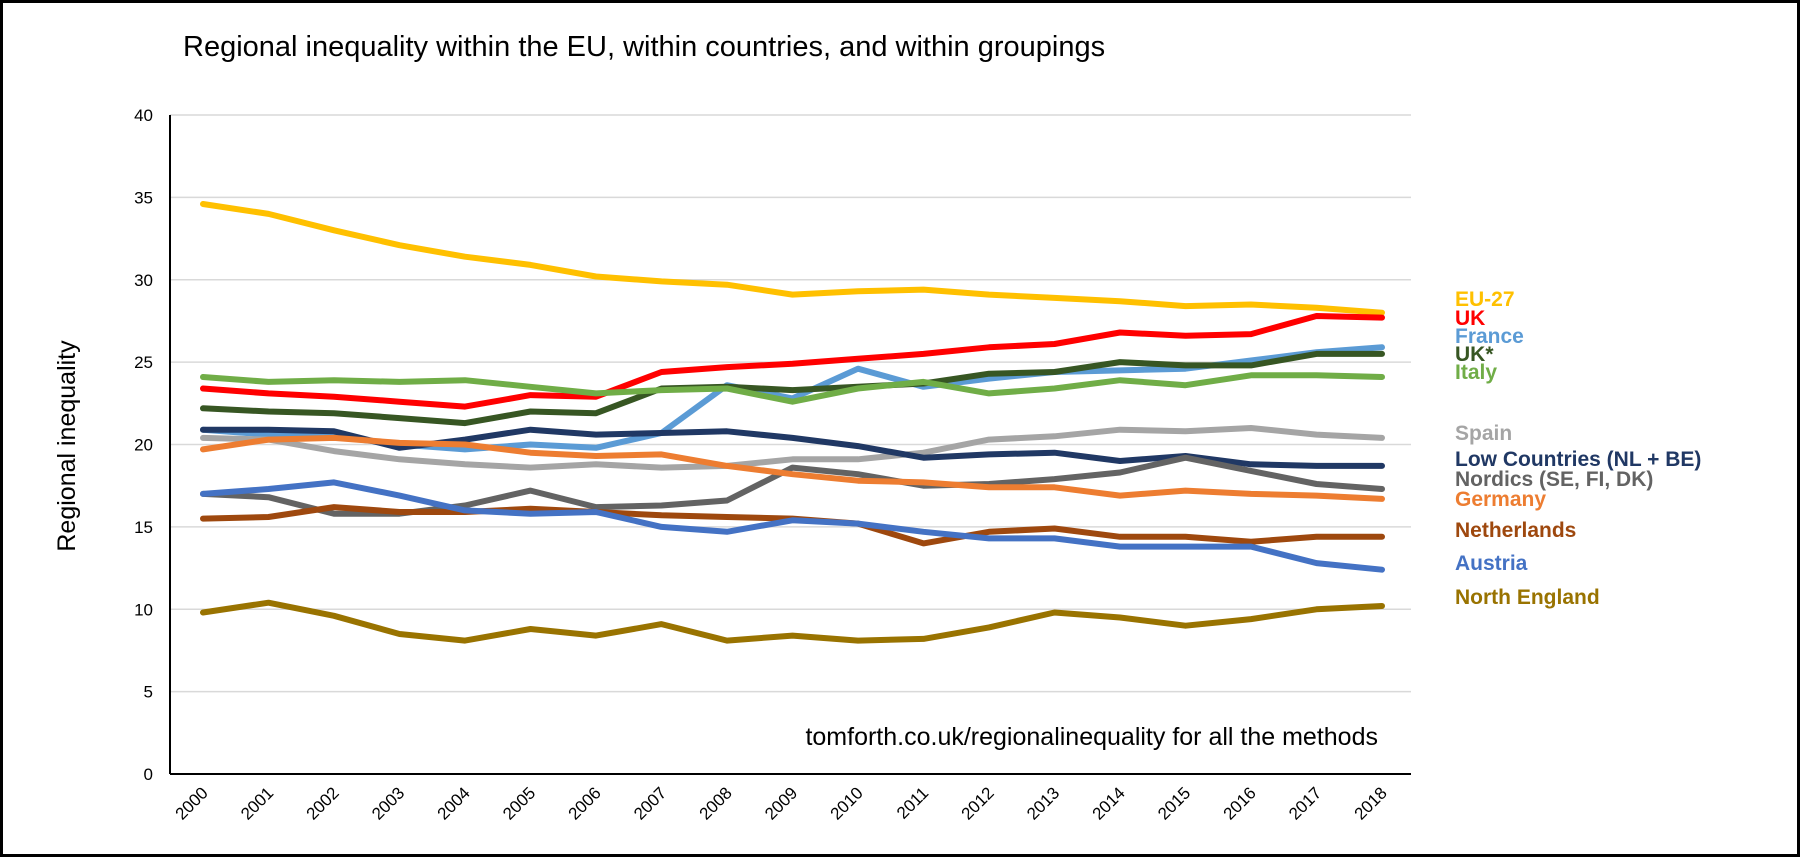  What do you see at coordinates (143, 115) in the screenshot?
I see `y-tick-label: 40` at bounding box center [143, 115].